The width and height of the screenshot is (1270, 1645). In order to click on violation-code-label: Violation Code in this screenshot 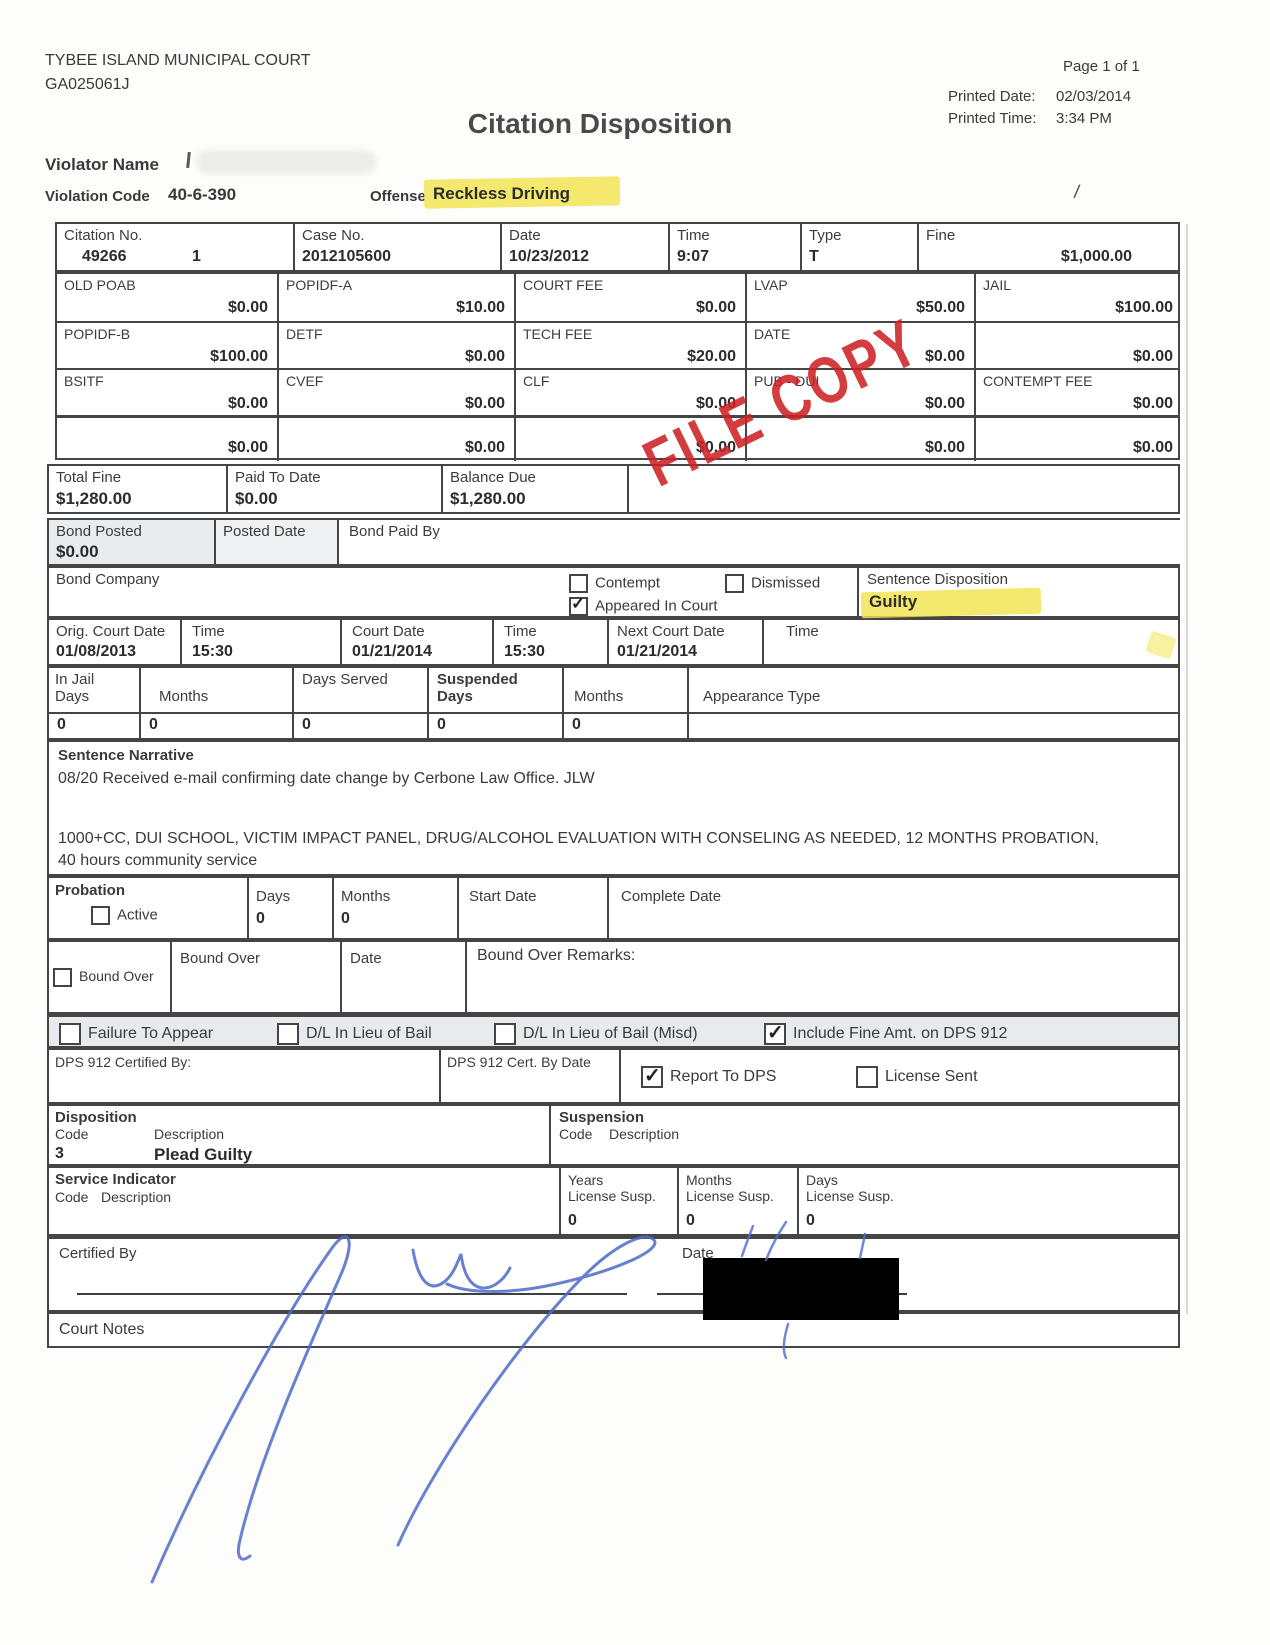, I will do `click(97, 196)`.